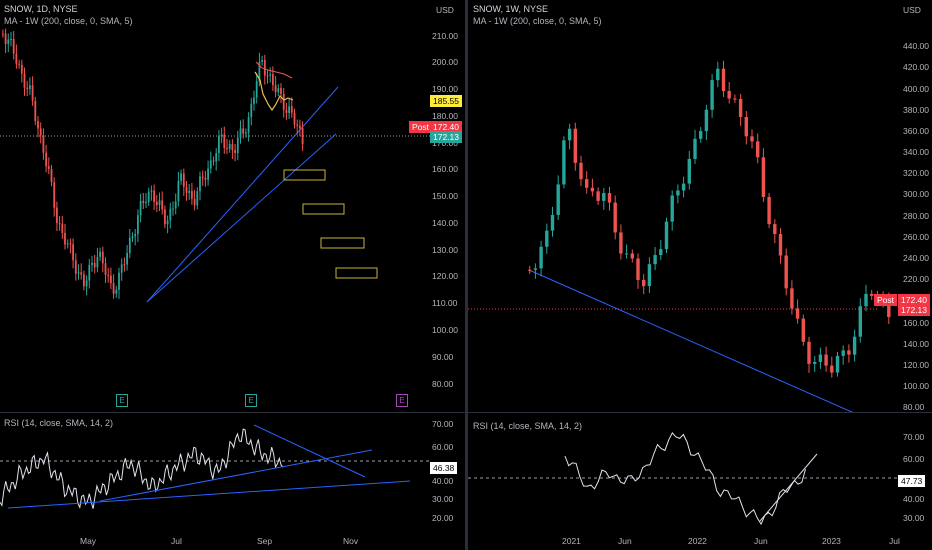  I want to click on time-tick: 2023, so click(831, 541).